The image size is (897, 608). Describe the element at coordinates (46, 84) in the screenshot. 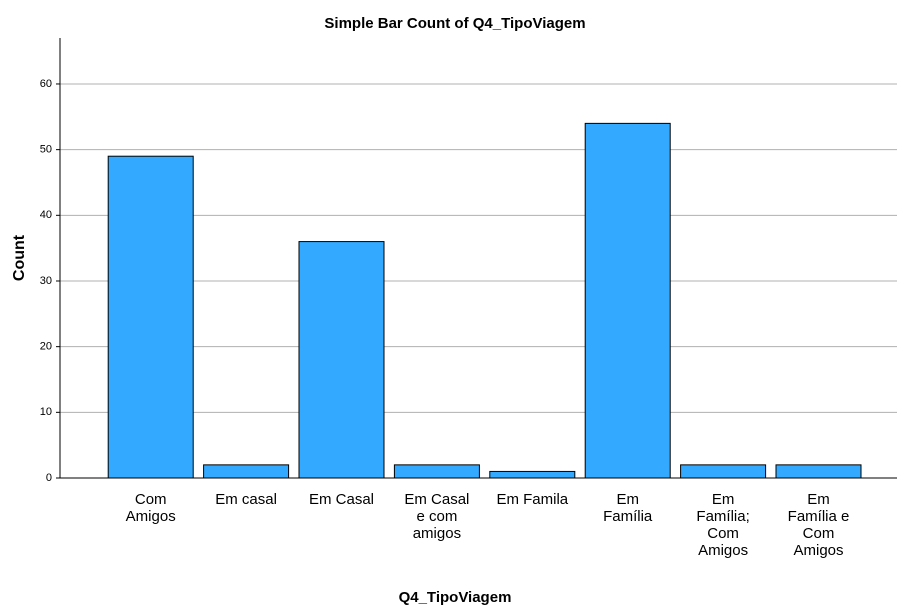

I see `y-tick-label: 60` at that location.